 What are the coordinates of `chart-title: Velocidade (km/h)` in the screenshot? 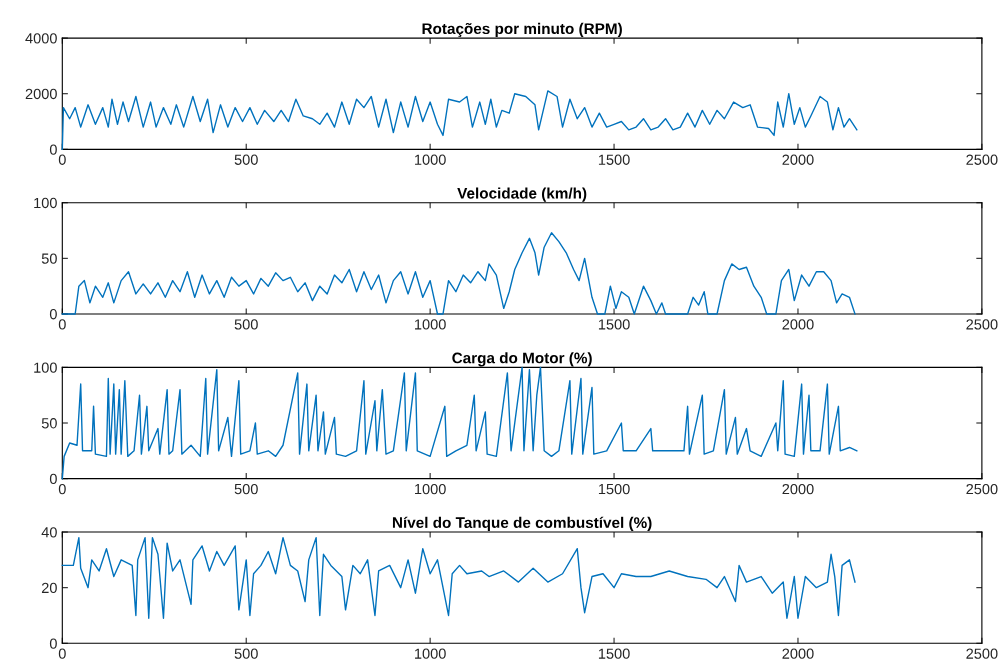 It's located at (522, 194).